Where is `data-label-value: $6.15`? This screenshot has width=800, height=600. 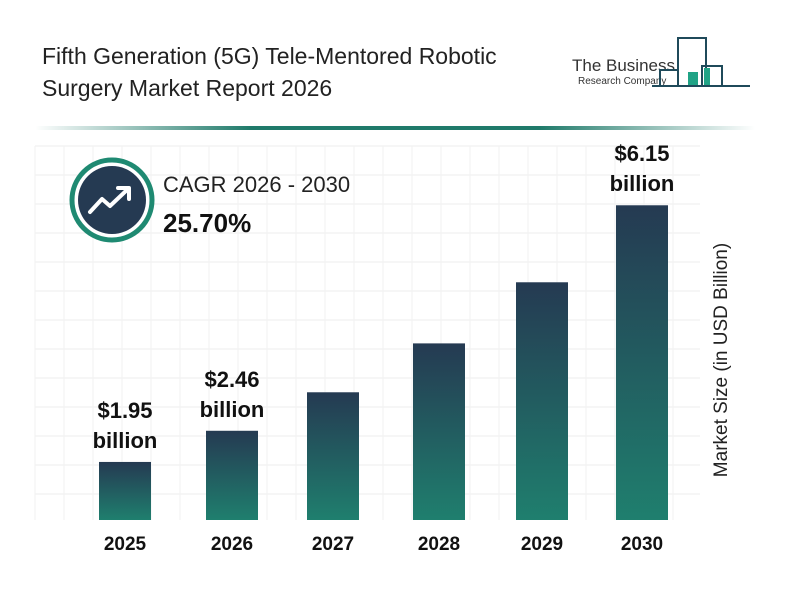
data-label-value: $6.15 is located at coordinates (642, 154).